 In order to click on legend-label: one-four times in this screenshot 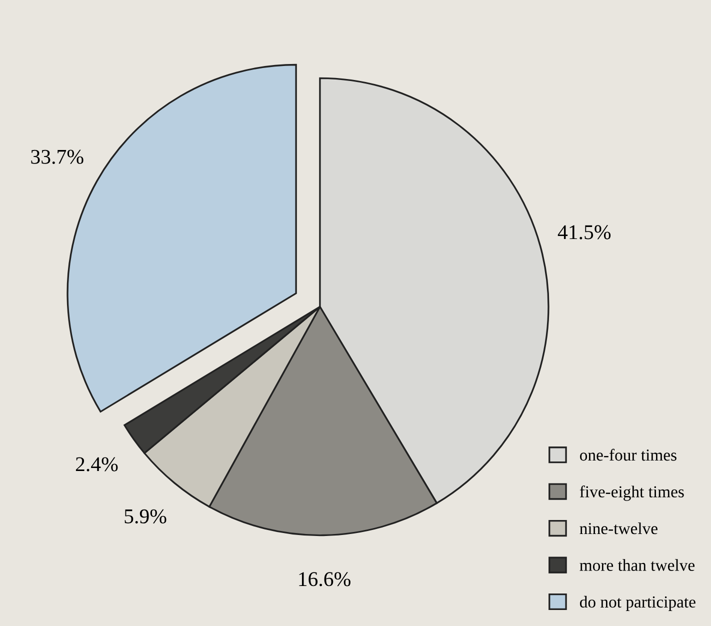, I will do `click(628, 454)`.